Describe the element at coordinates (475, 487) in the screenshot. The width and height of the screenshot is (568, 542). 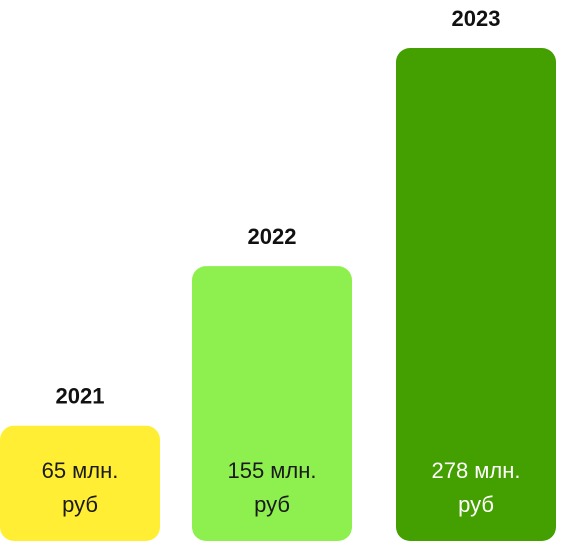
I see `data-label-2023: 278 млн. руб` at that location.